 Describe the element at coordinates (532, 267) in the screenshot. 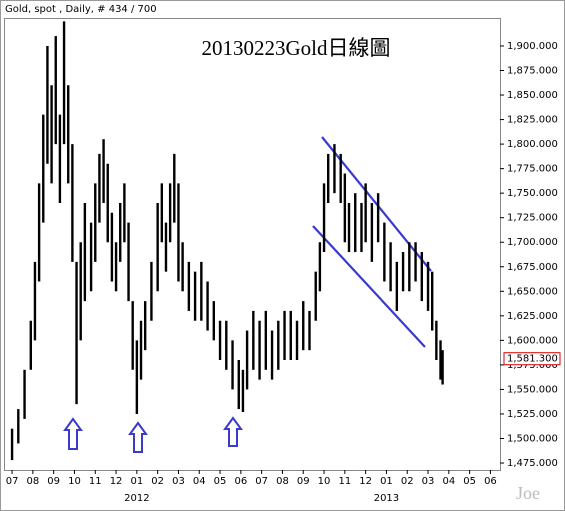

I see `y-tick-label: 1,675.000` at that location.